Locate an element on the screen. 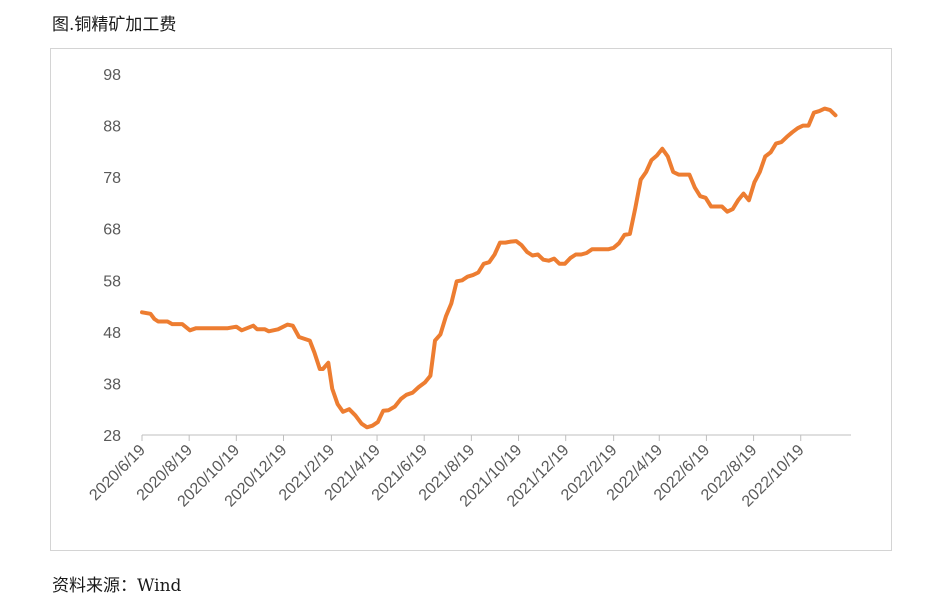 Image resolution: width=943 pixels, height=611 pixels. y-tick-label: 48 is located at coordinates (112, 333).